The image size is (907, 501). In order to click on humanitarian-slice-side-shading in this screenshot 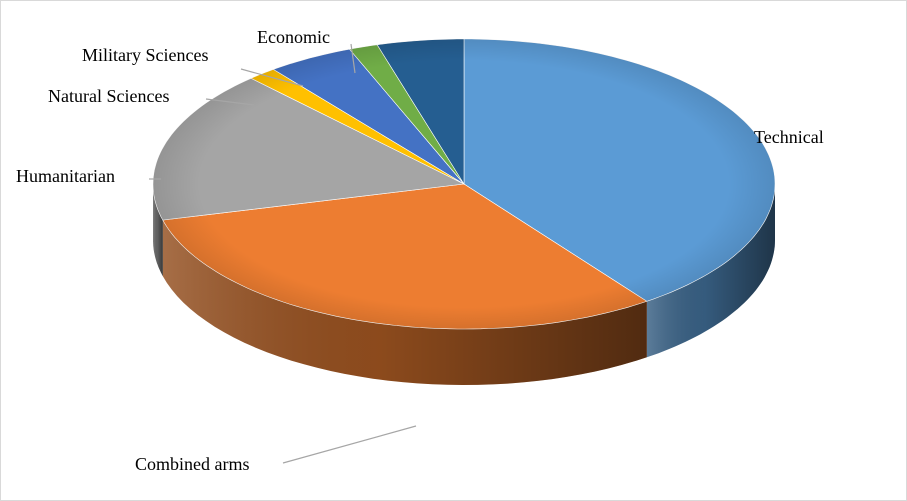, I will do `click(158, 230)`.